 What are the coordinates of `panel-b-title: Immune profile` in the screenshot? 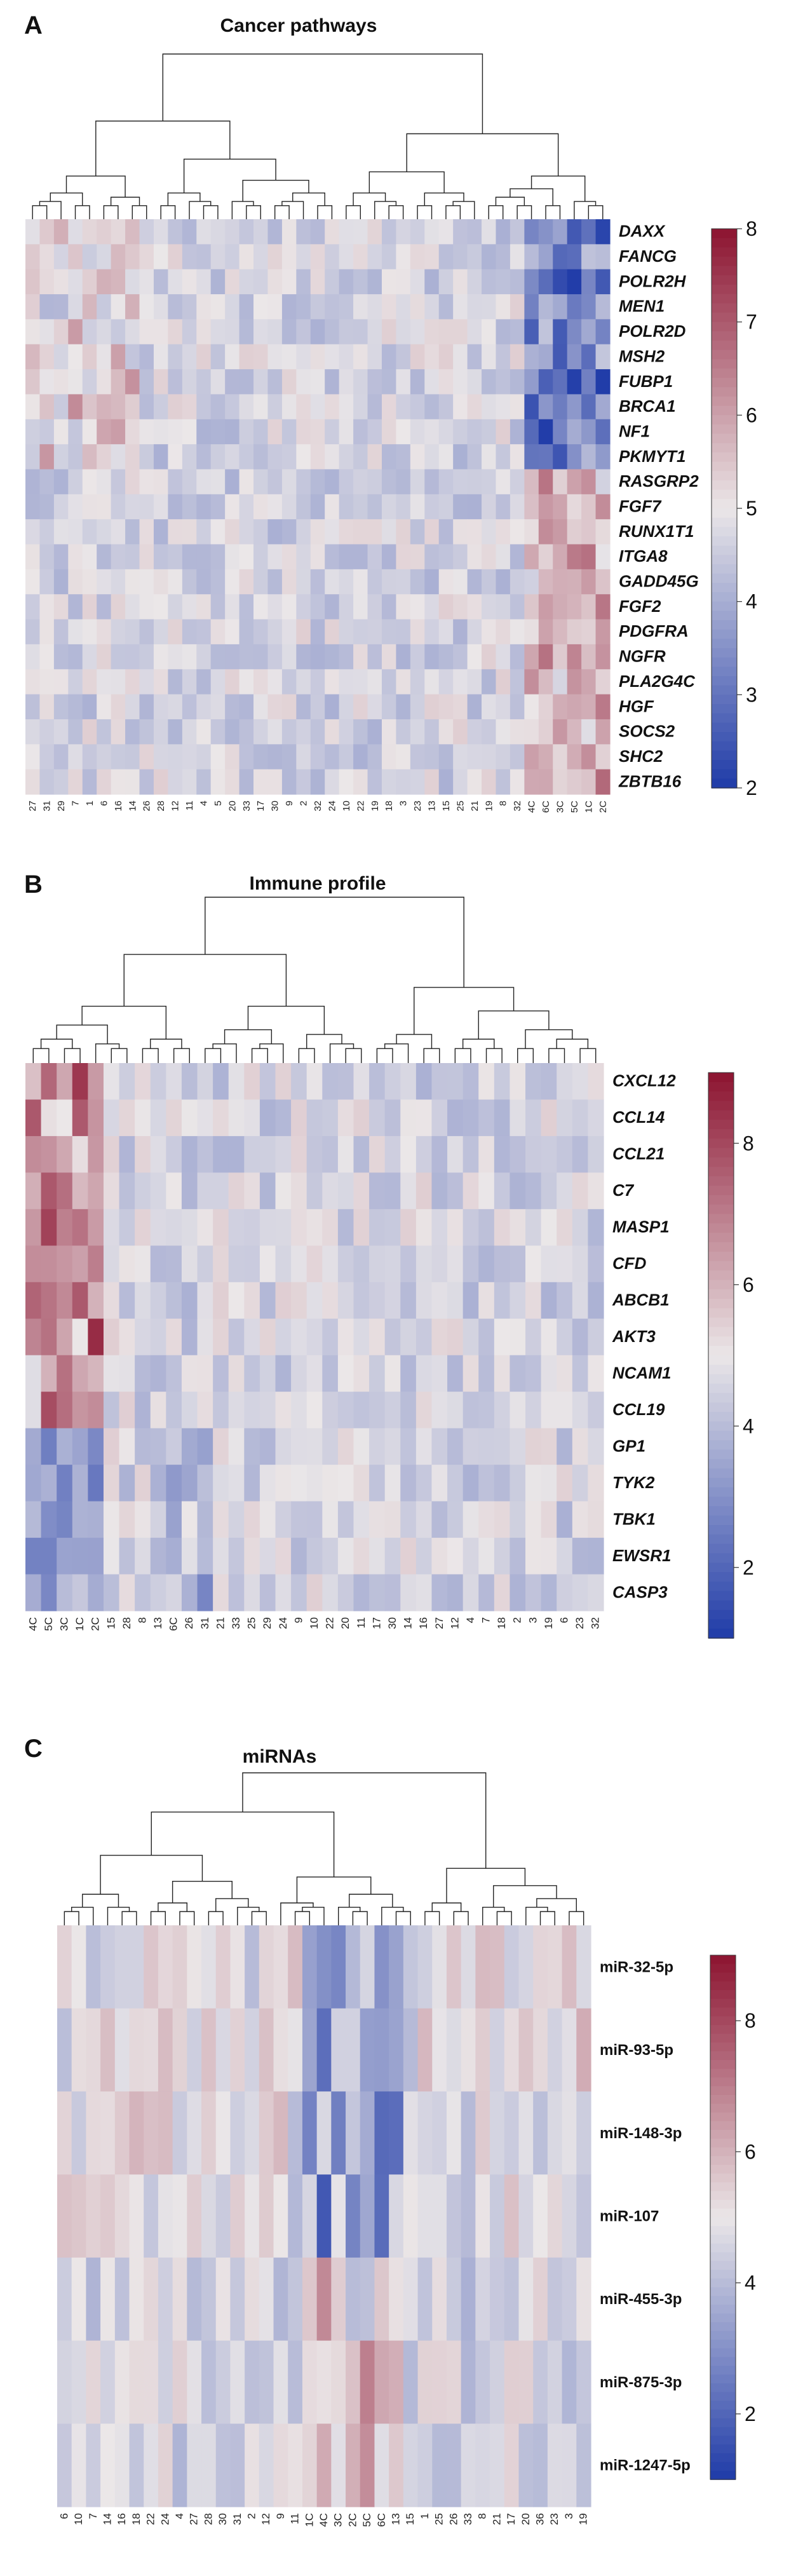 It's located at (317, 883).